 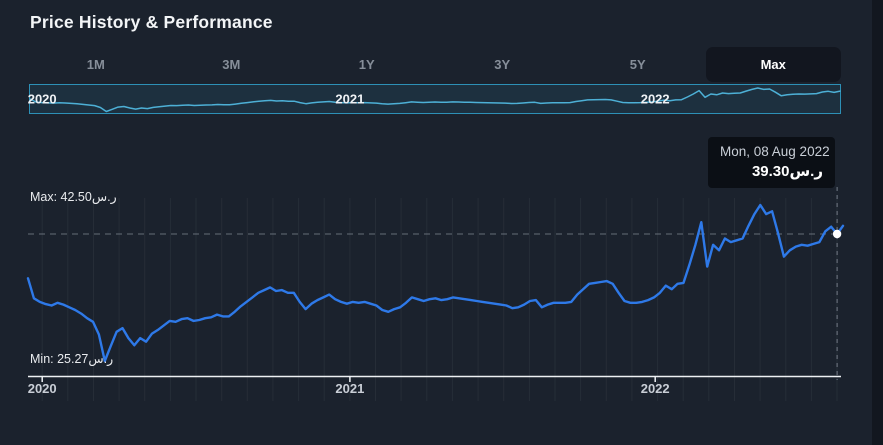 I want to click on max-price-annotation: Max: 42.50ر.س, so click(x=73, y=197).